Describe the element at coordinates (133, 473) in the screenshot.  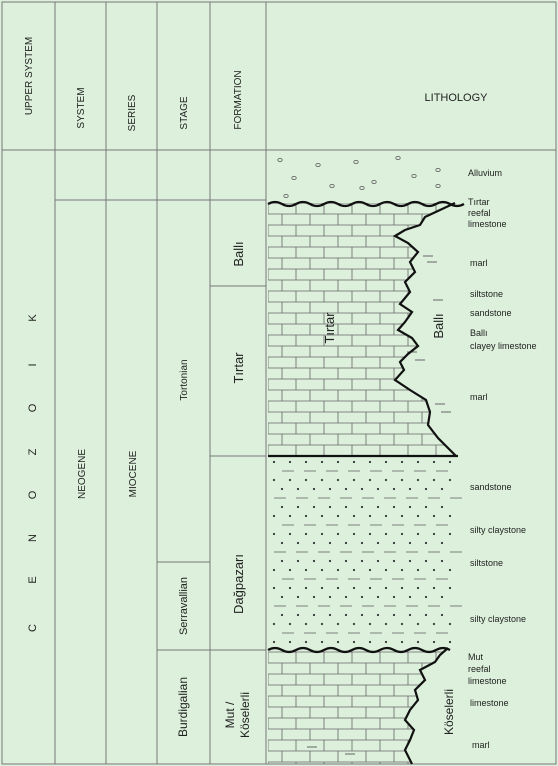
I see `series-miocene: MIOCENE` at that location.